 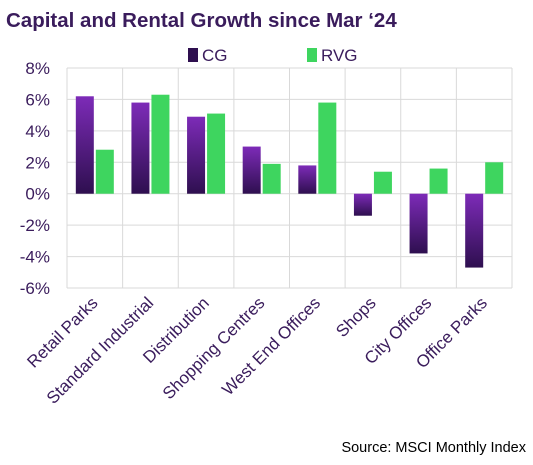 I want to click on y-tick-label: -6%, so click(x=35, y=288).